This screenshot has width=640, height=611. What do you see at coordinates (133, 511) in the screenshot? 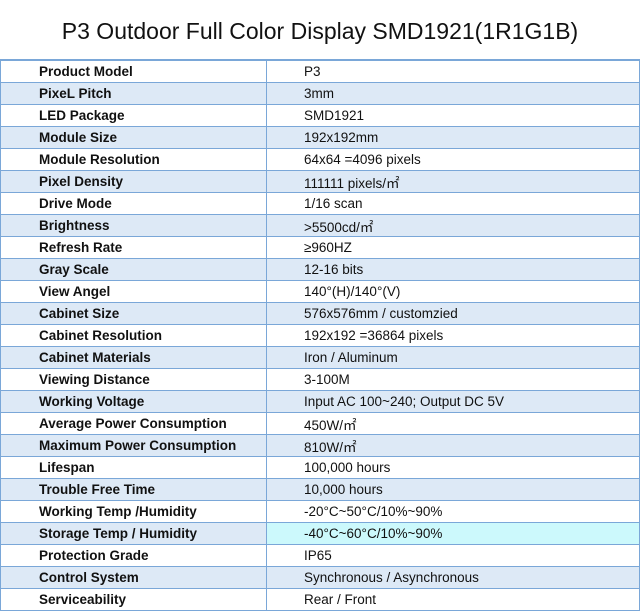
I see `spec-label: Working Temp /Humidity` at bounding box center [133, 511].